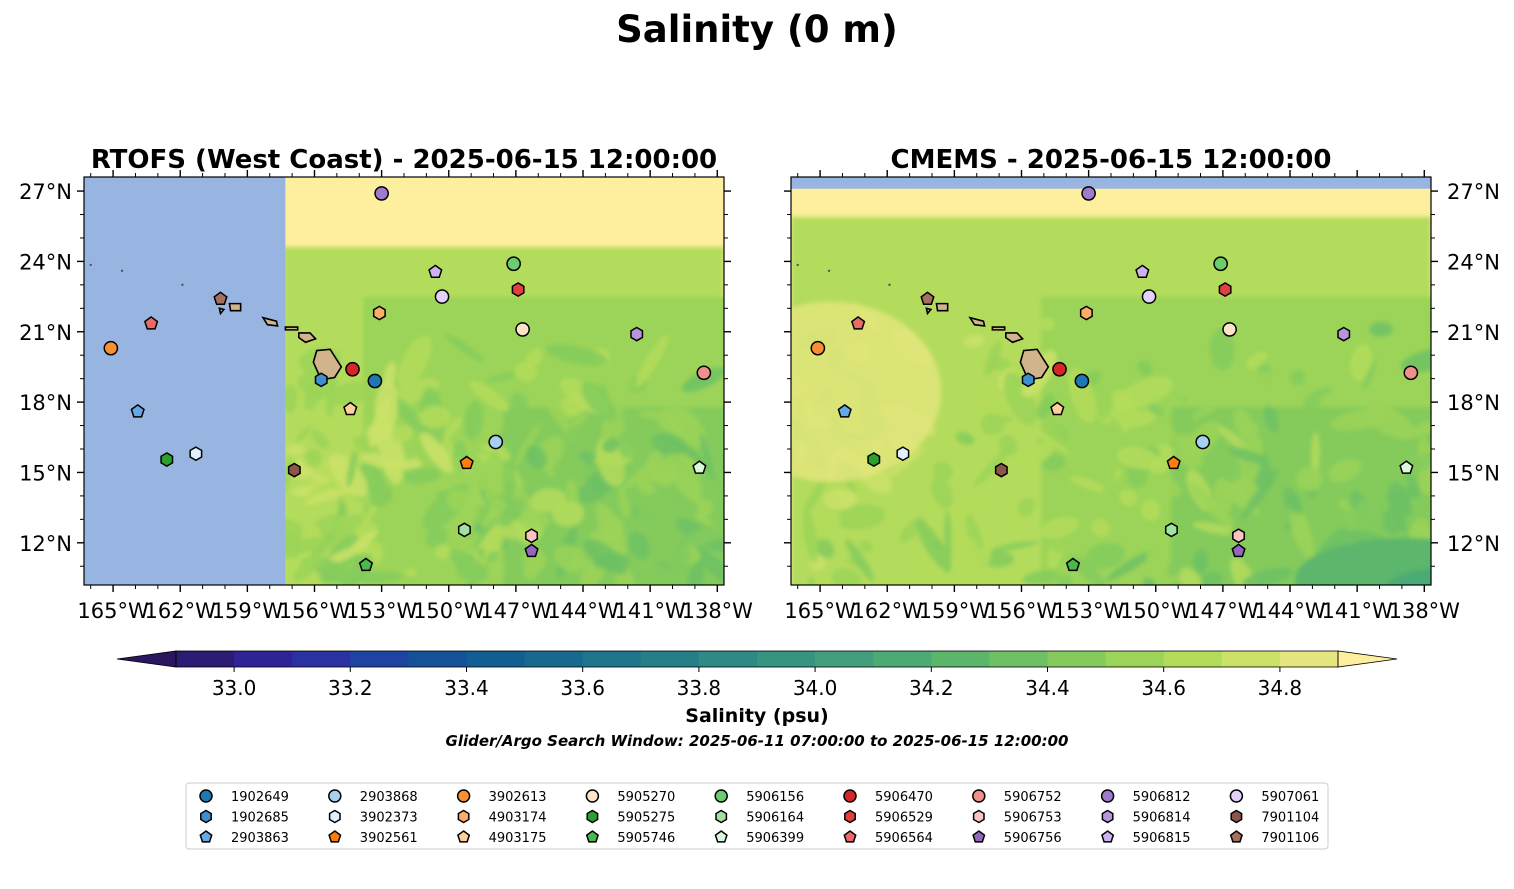  What do you see at coordinates (757, 29) in the screenshot?
I see `figure-title: Salinity (0 m)` at bounding box center [757, 29].